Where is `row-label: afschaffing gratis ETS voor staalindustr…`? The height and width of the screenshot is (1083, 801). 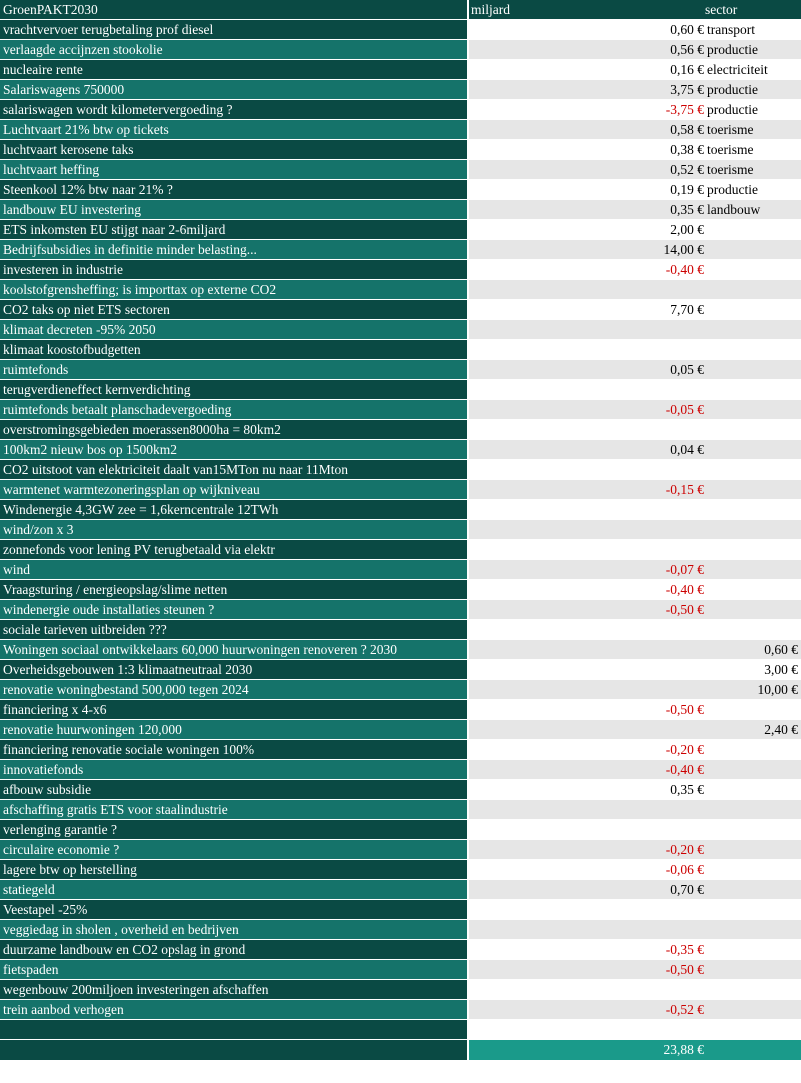
row-label: afschaffing gratis ETS voor staalindustr… is located at coordinates (234, 809).